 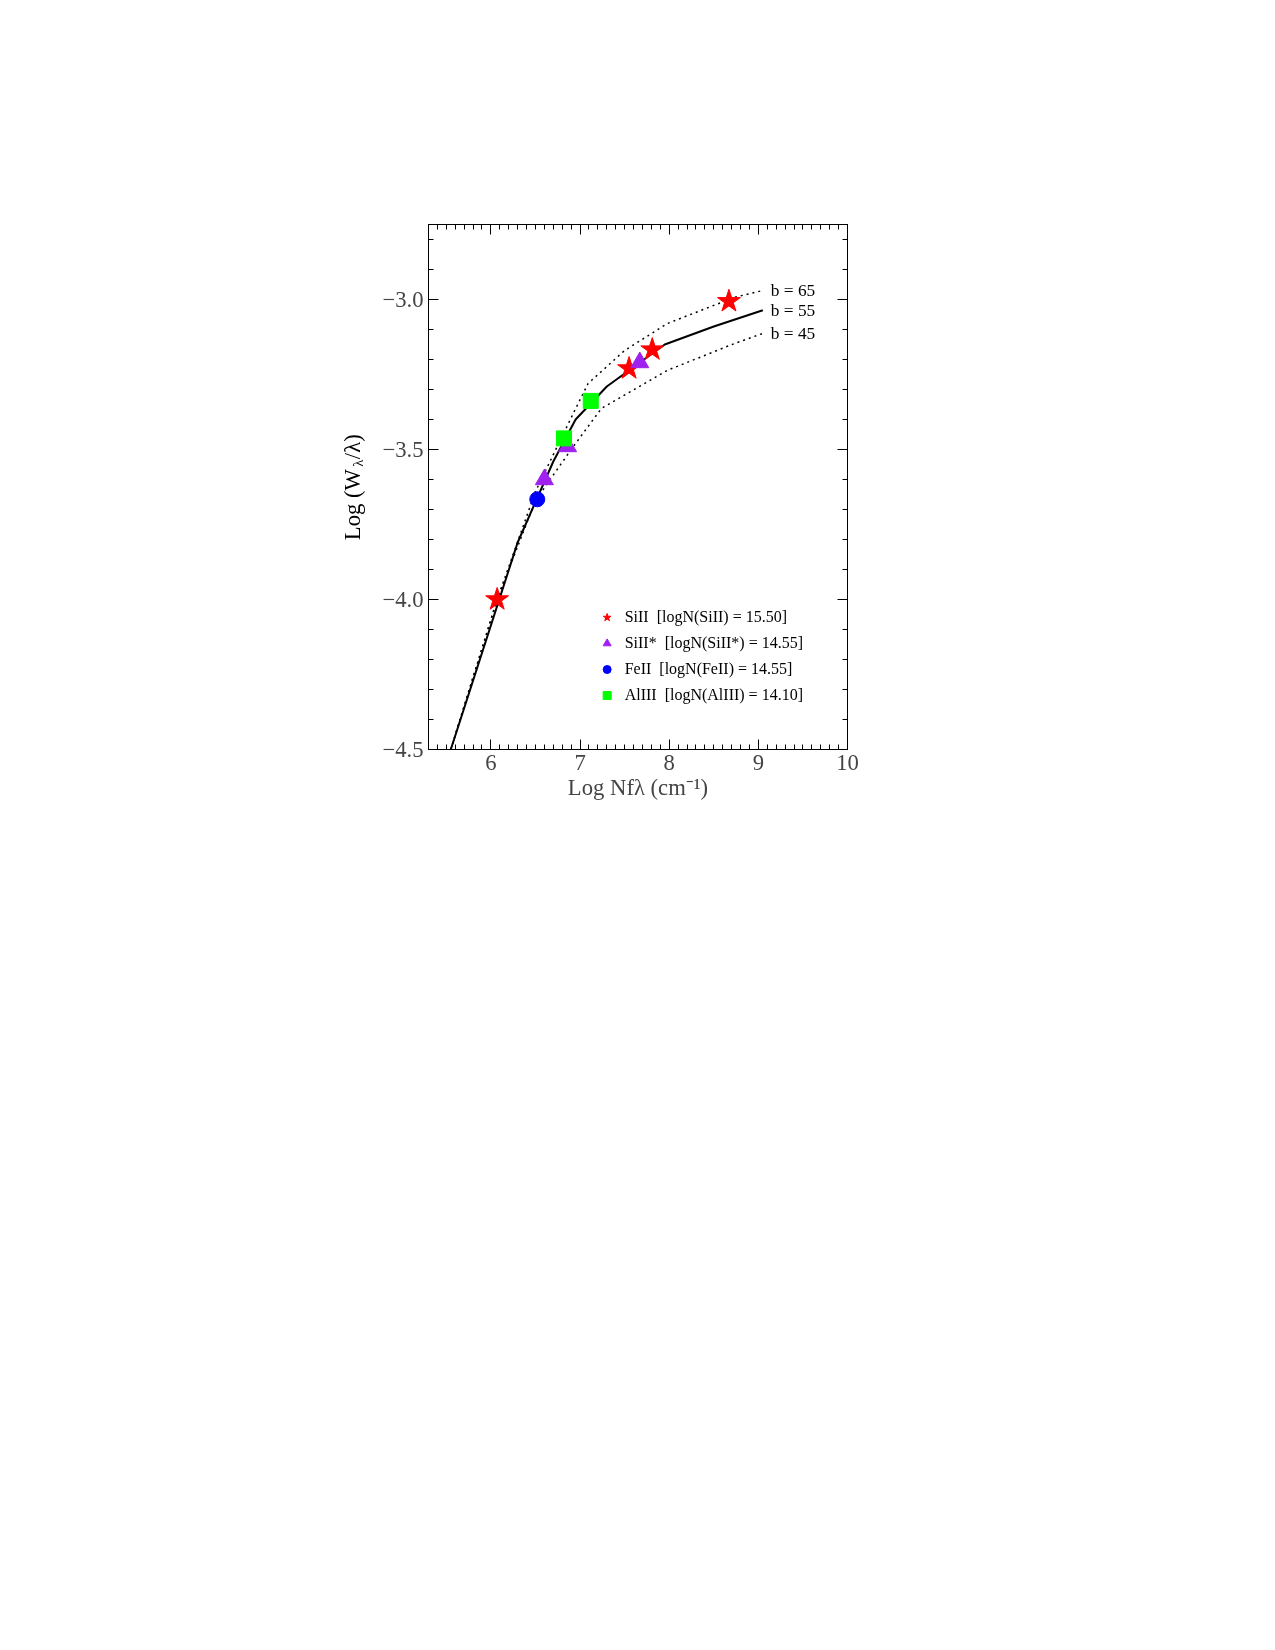 What do you see at coordinates (793, 333) in the screenshot?
I see `series-label: b = 45` at bounding box center [793, 333].